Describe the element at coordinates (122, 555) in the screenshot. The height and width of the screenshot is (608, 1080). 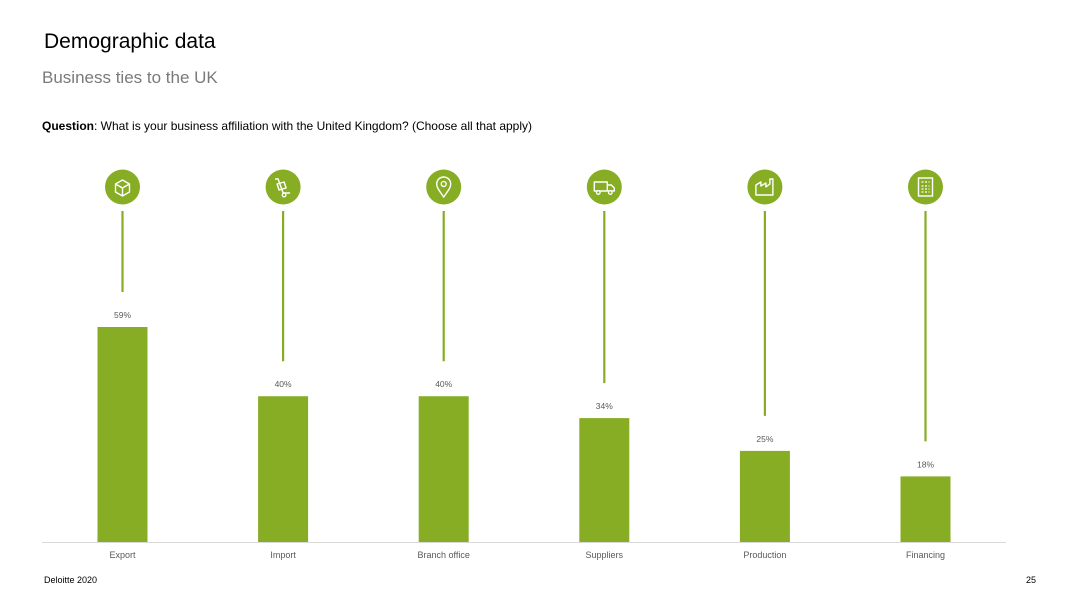
I see `x-tick-label: Export` at that location.